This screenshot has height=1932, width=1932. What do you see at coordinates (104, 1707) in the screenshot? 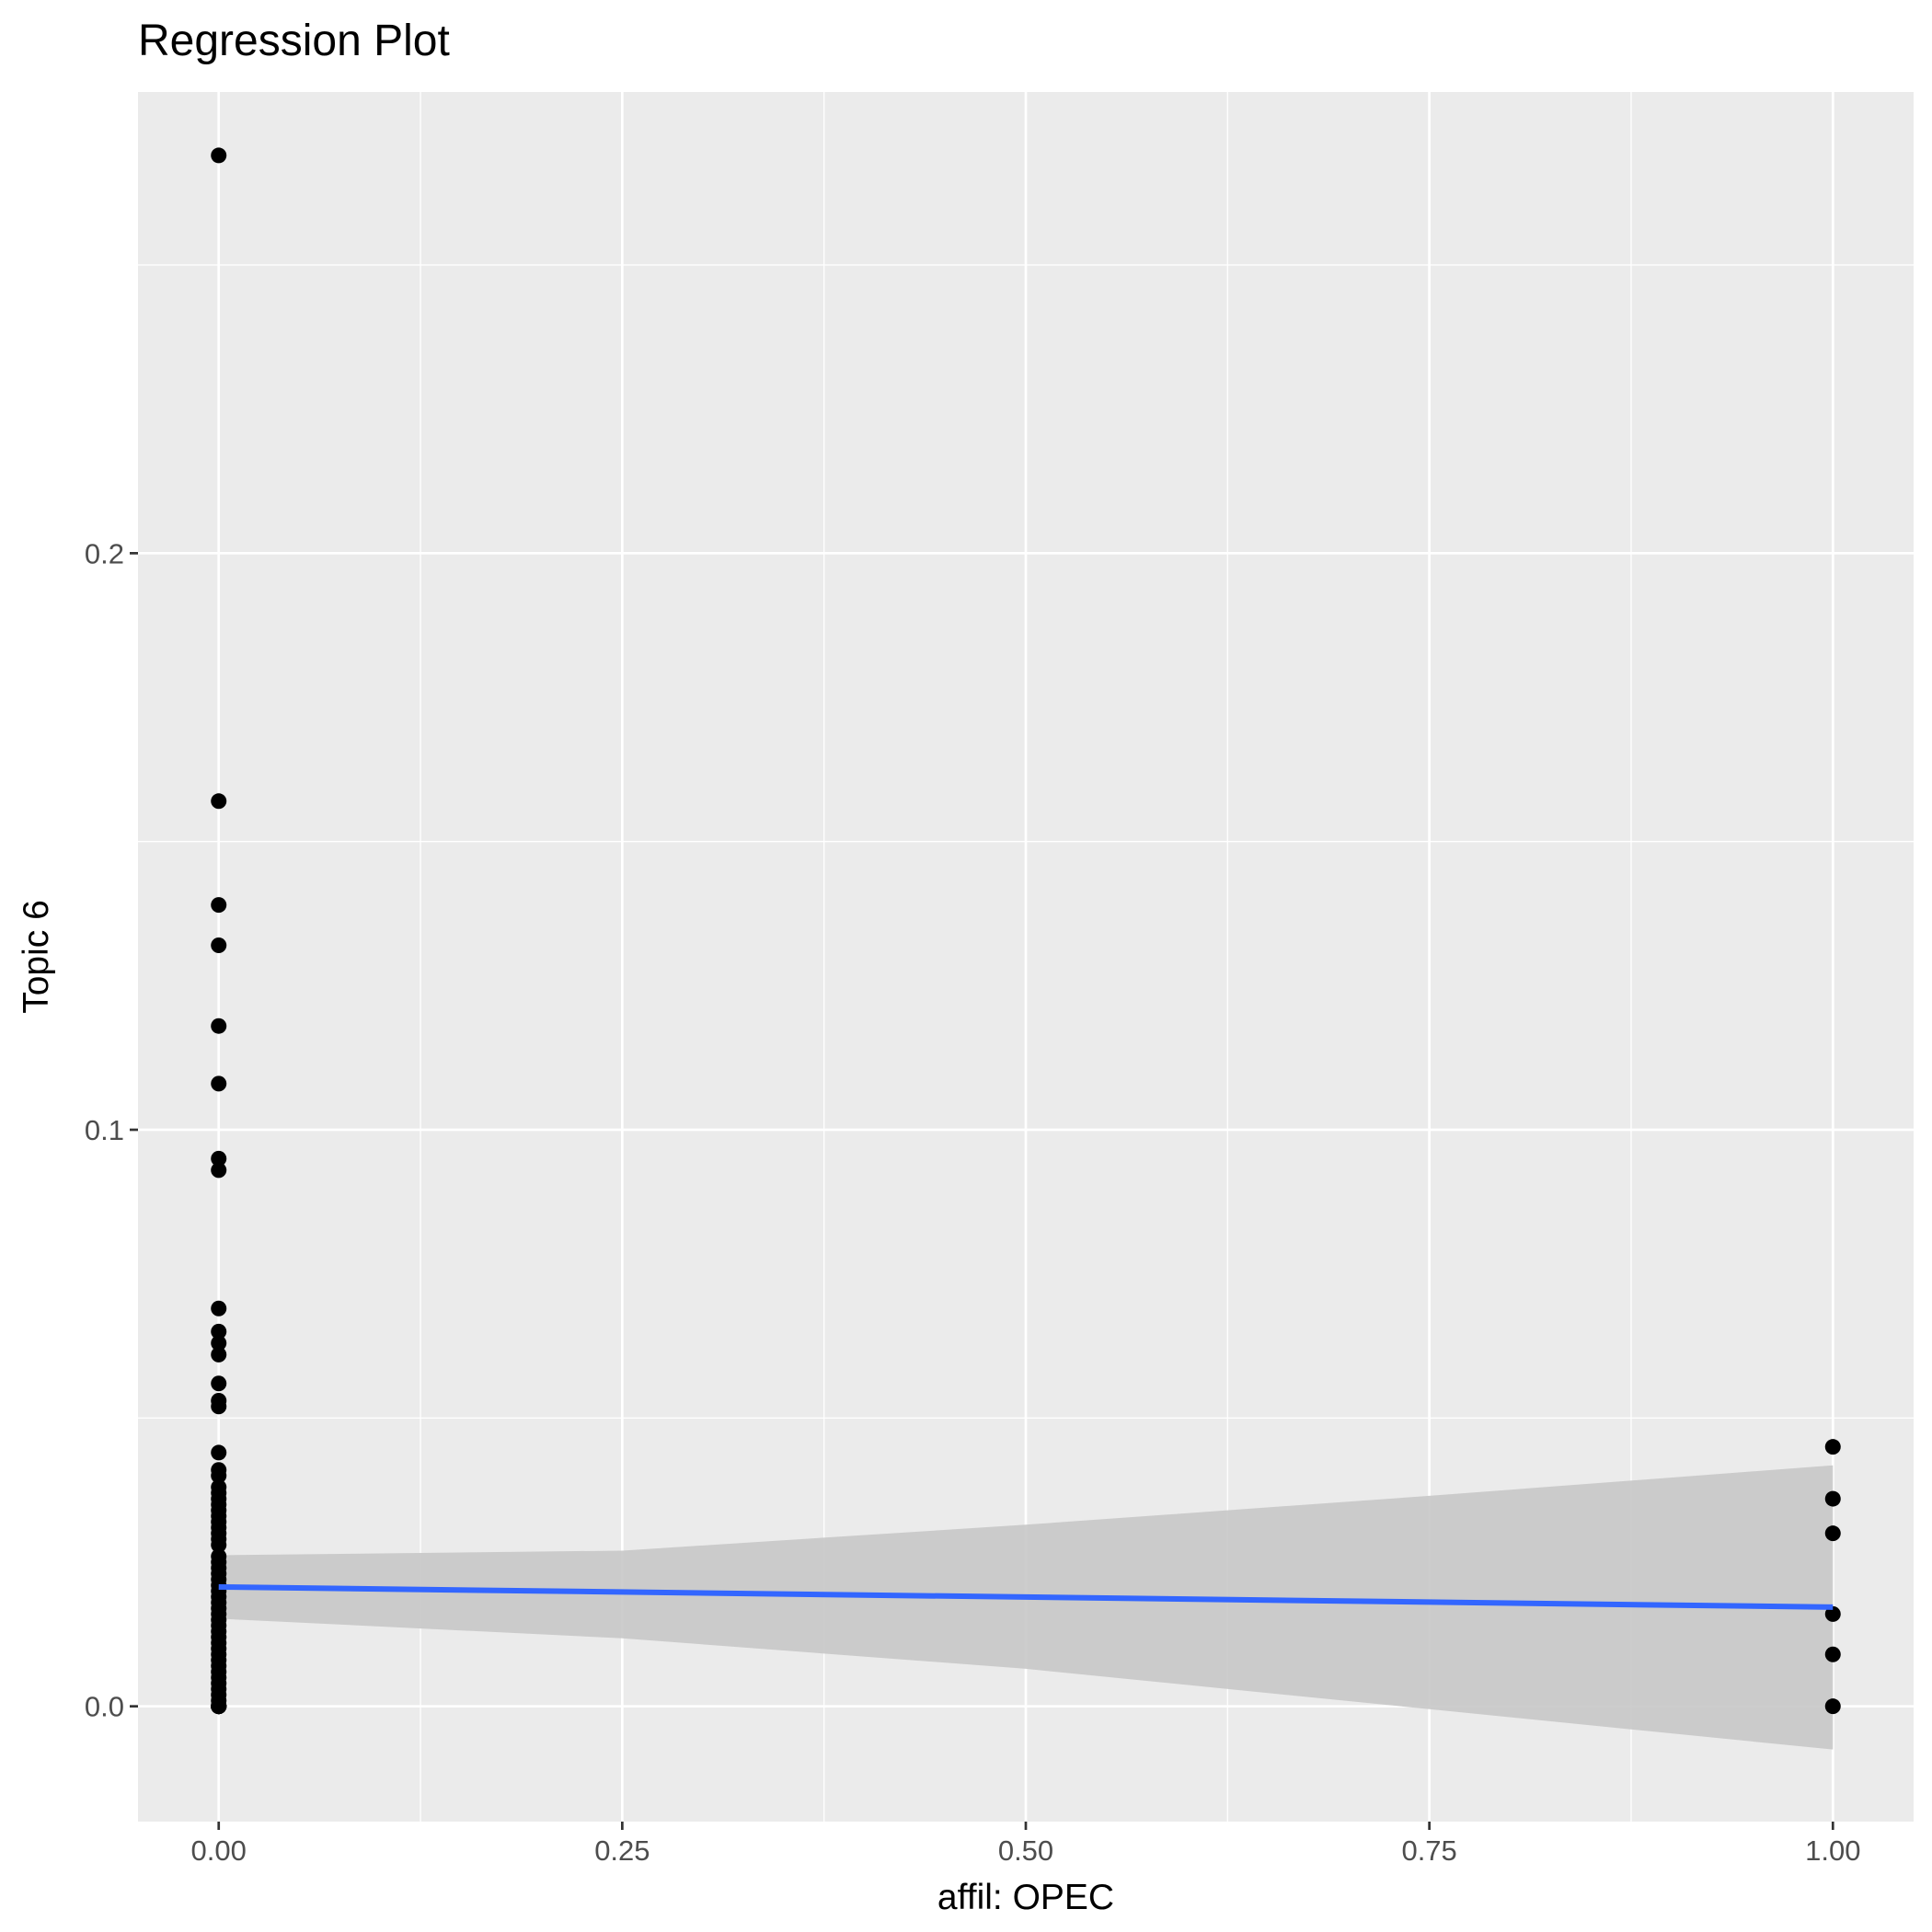
I see `y-tick-label: 0.0` at bounding box center [104, 1707].